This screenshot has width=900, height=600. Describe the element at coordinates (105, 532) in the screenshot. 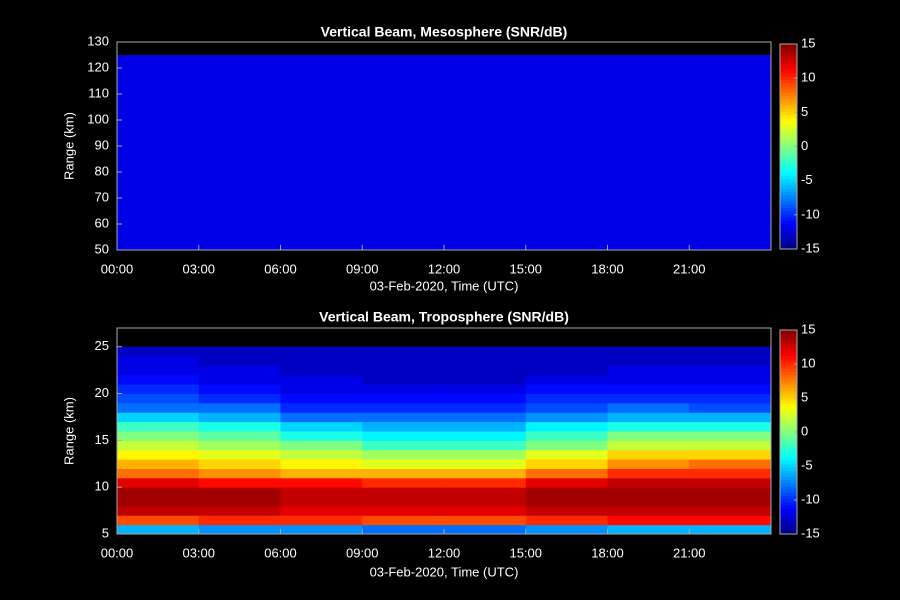

I see `y-tick-label: 5` at that location.